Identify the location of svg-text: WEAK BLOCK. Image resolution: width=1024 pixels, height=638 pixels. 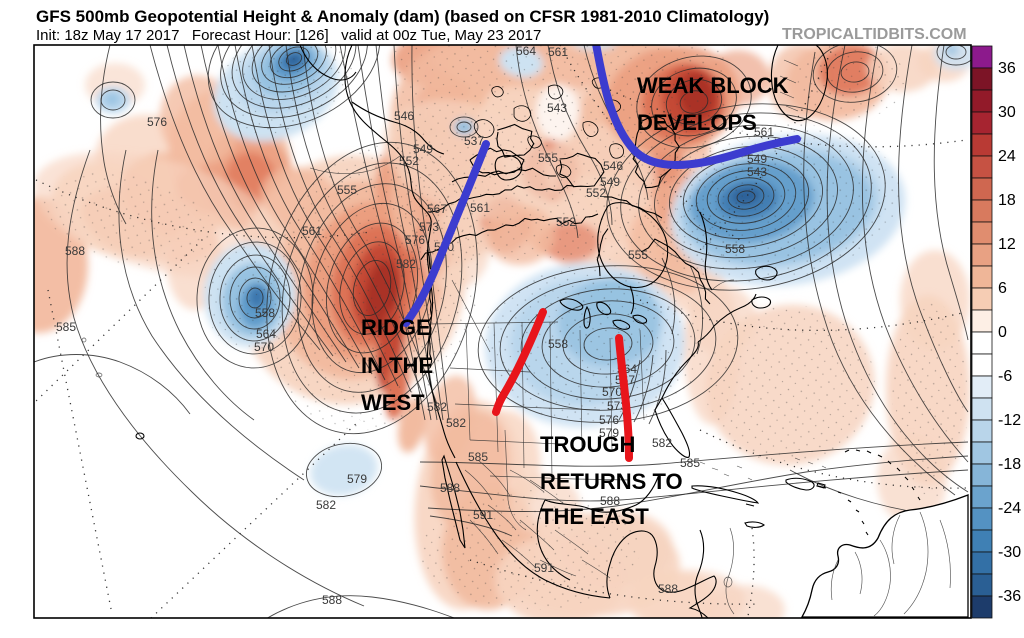
(713, 85).